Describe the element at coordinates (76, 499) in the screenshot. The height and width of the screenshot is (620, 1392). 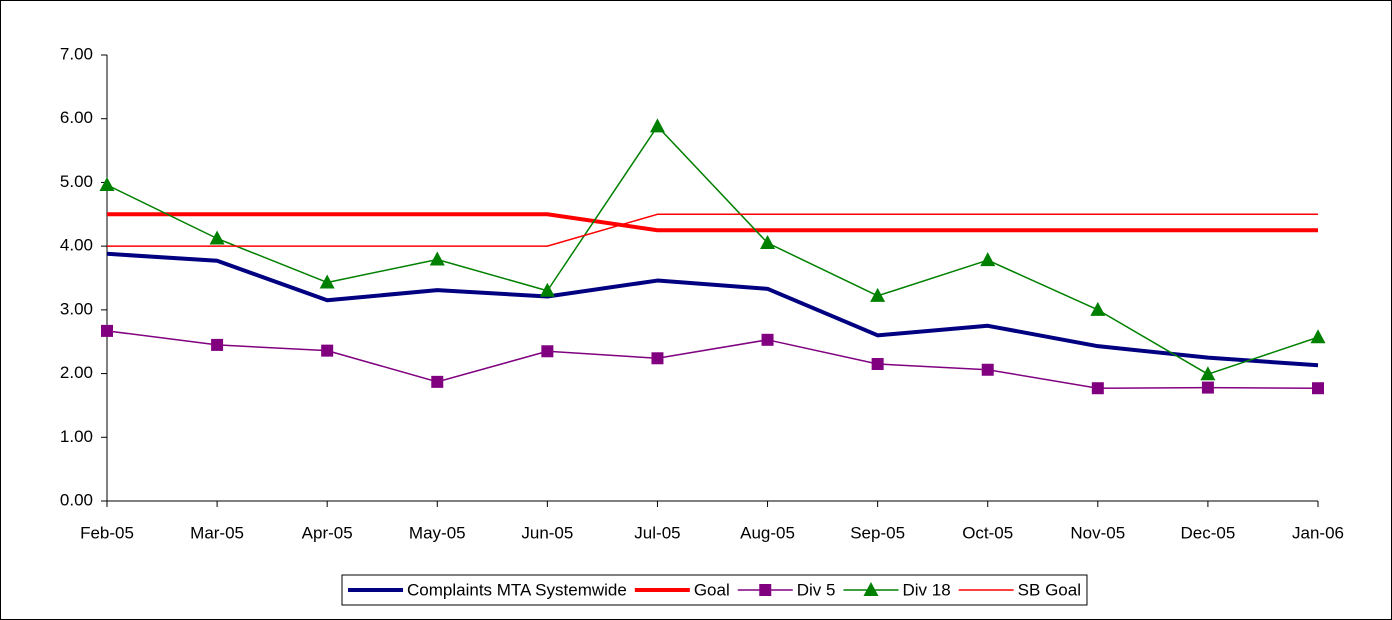
I see `y-tick-label: 0.00` at that location.